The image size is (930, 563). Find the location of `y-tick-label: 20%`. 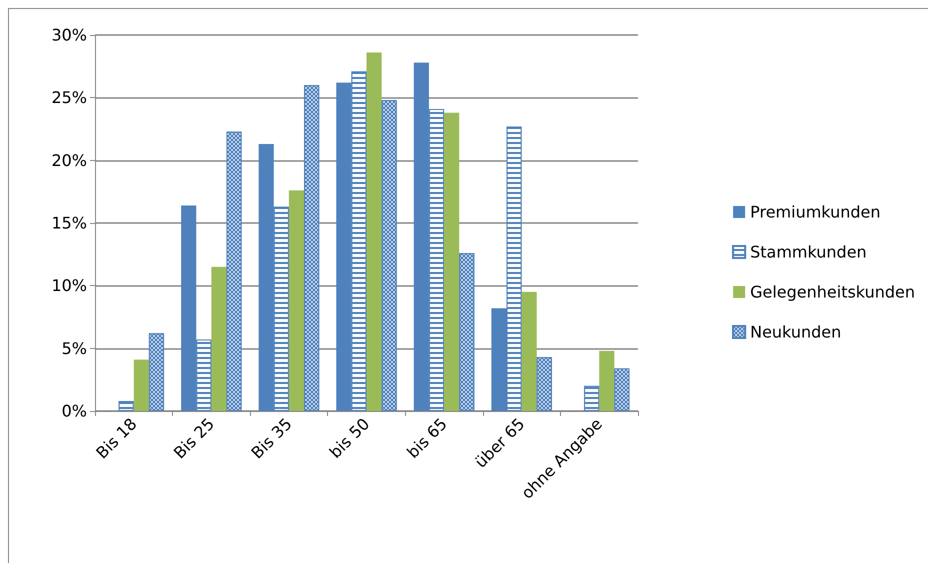

y-tick-label: 20% is located at coordinates (69, 160).